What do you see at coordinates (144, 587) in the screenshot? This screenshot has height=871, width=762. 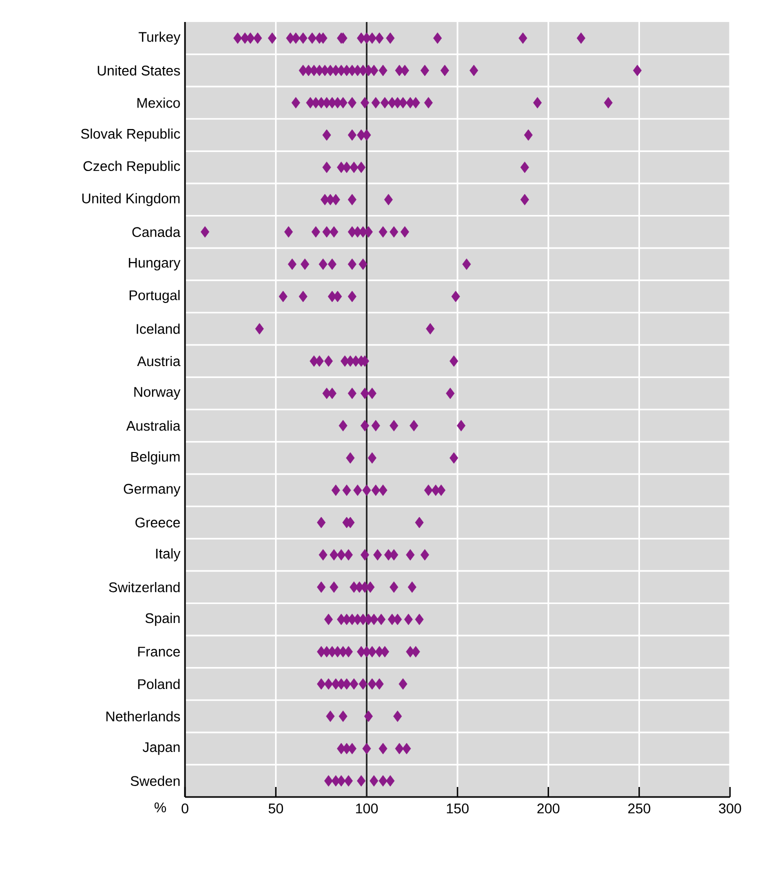 I see `y-tick-label: Switzerland` at bounding box center [144, 587].